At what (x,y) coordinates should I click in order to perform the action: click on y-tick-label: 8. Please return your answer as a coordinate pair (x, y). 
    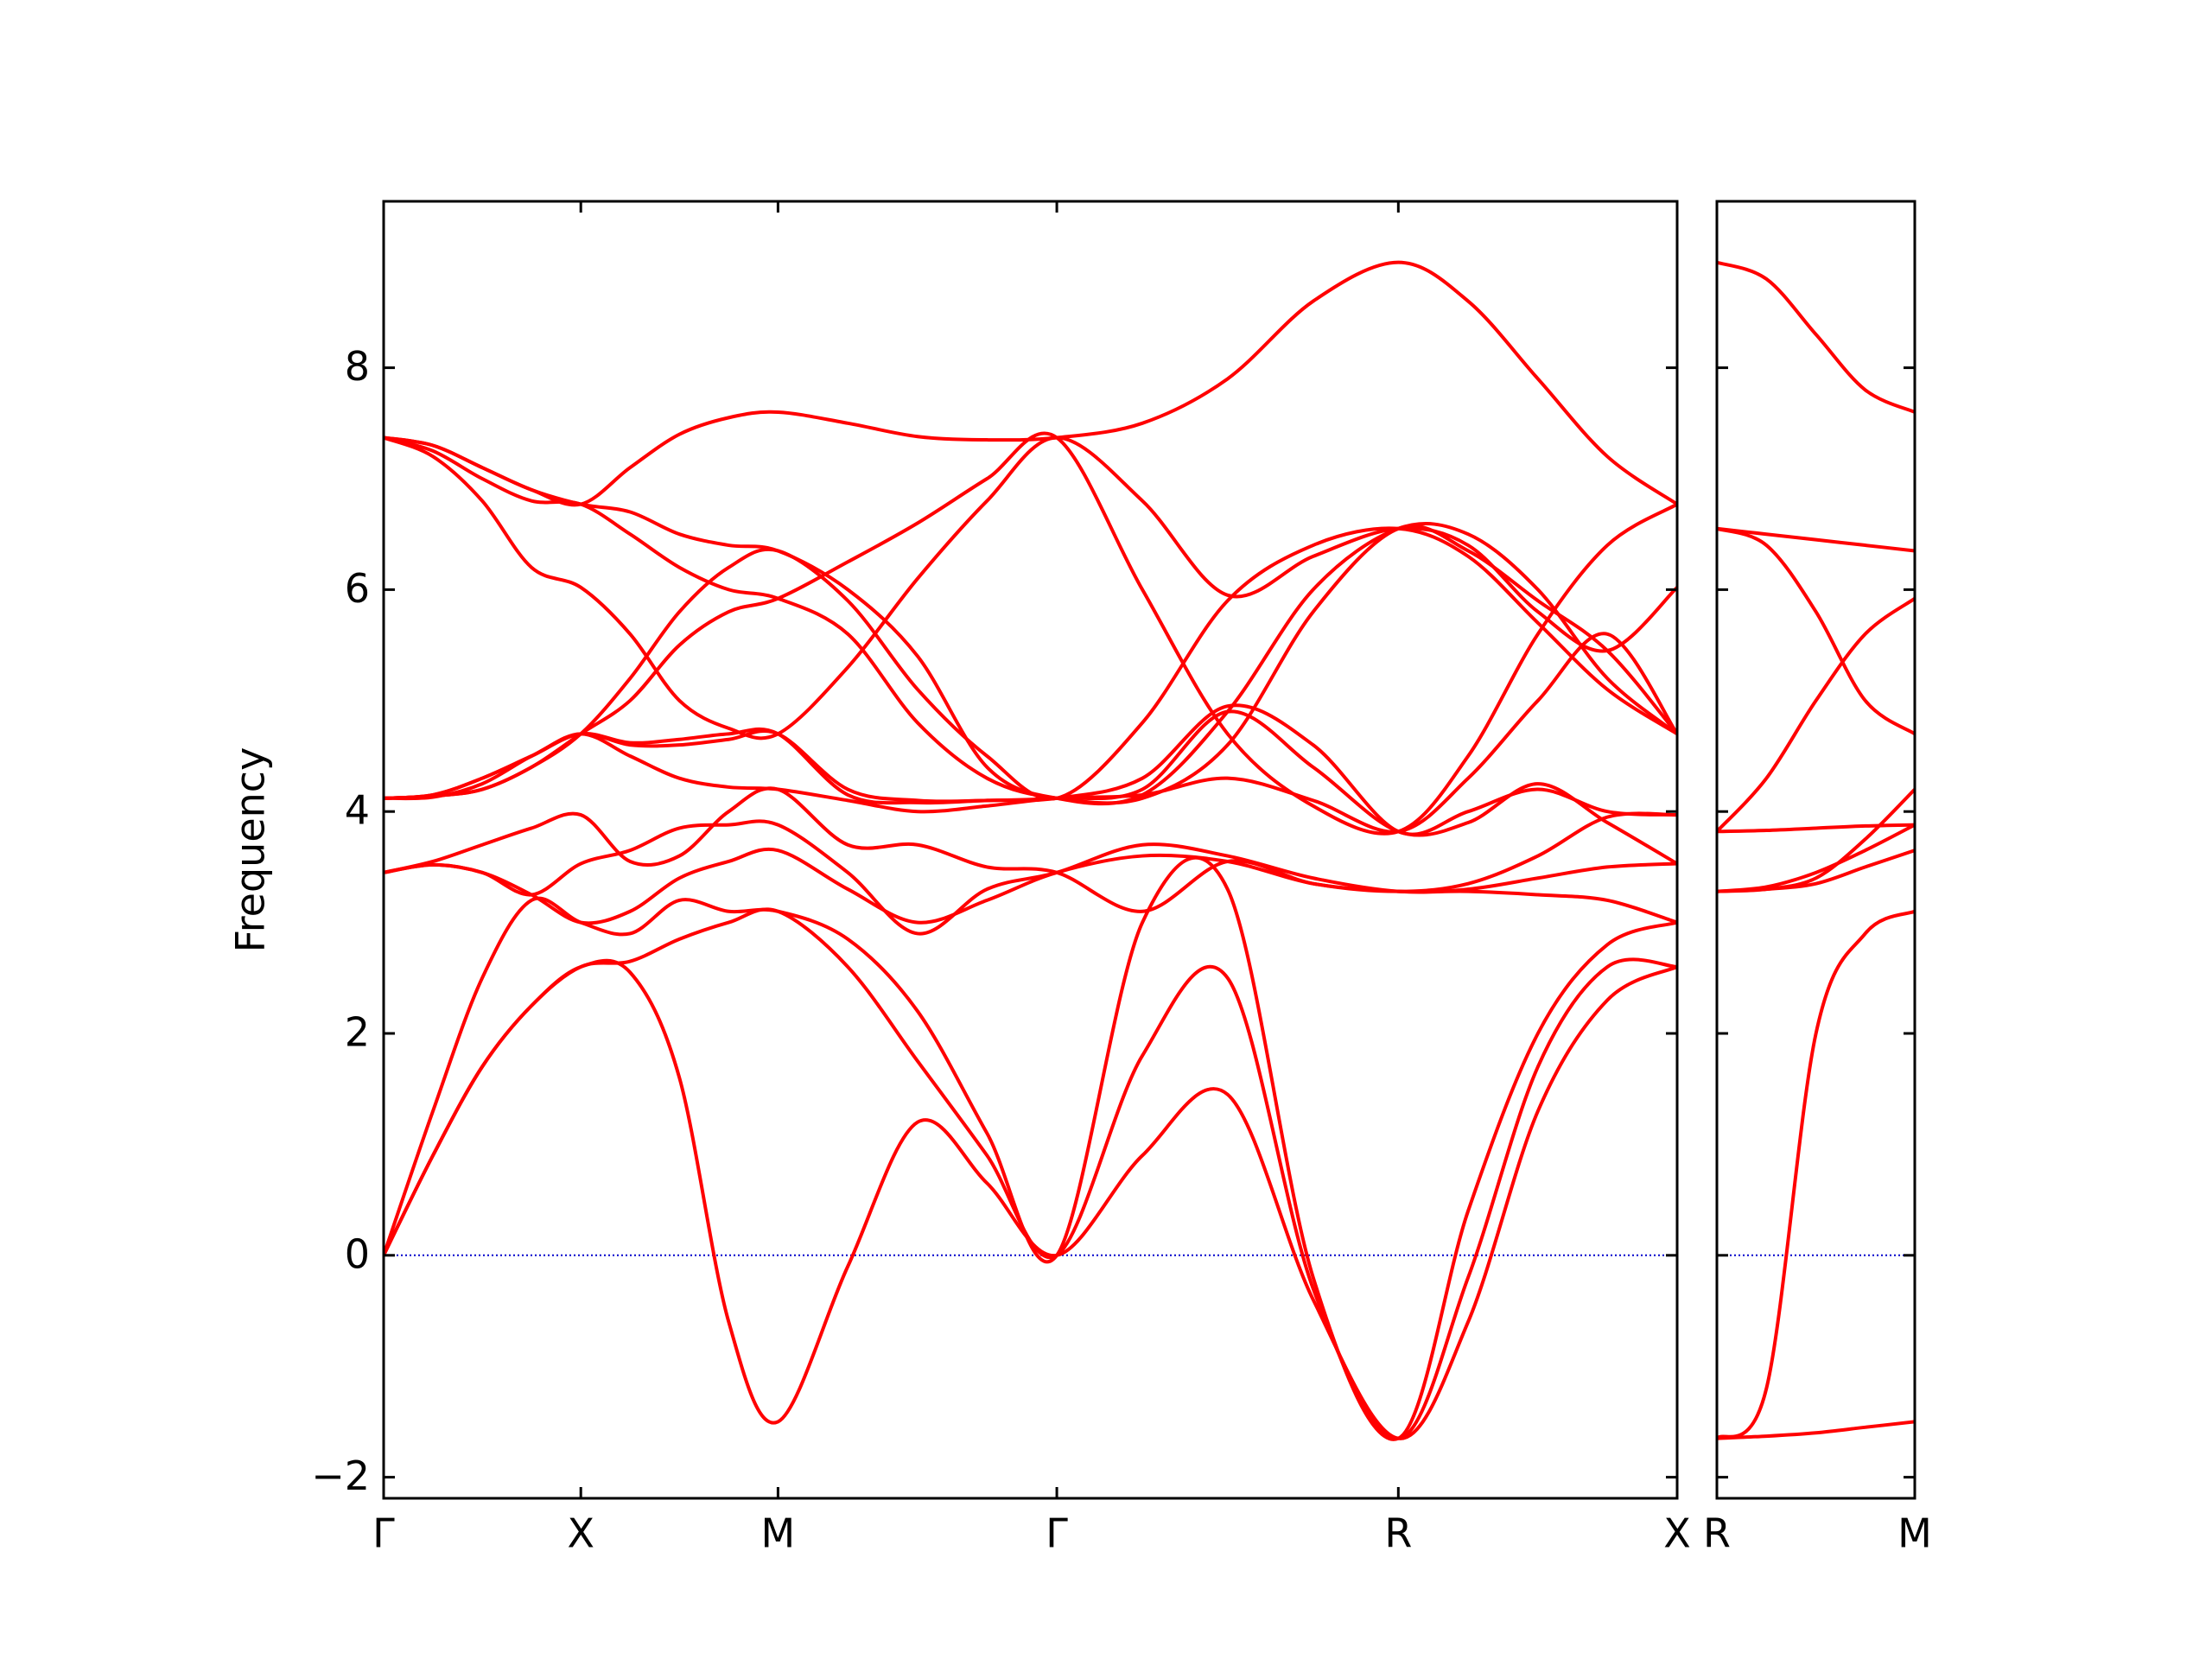
    Looking at the image, I should click on (357, 366).